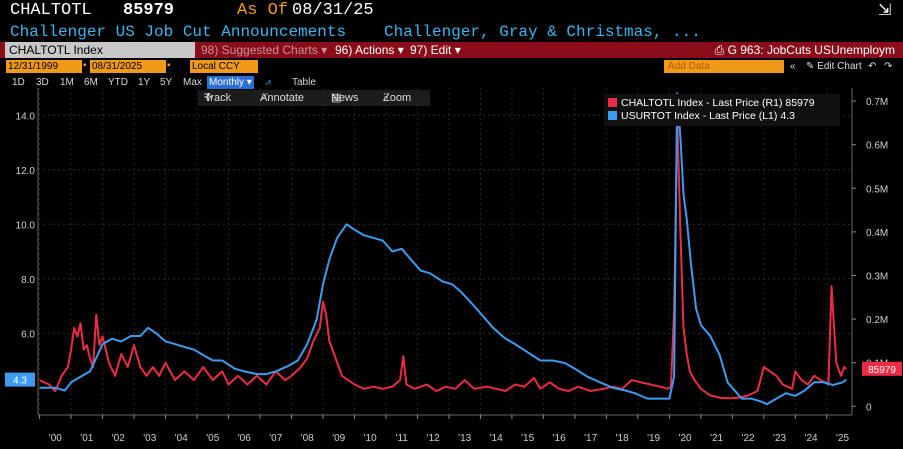 The height and width of the screenshot is (449, 903). What do you see at coordinates (18, 82) in the screenshot?
I see `period-1d: 1D` at bounding box center [18, 82].